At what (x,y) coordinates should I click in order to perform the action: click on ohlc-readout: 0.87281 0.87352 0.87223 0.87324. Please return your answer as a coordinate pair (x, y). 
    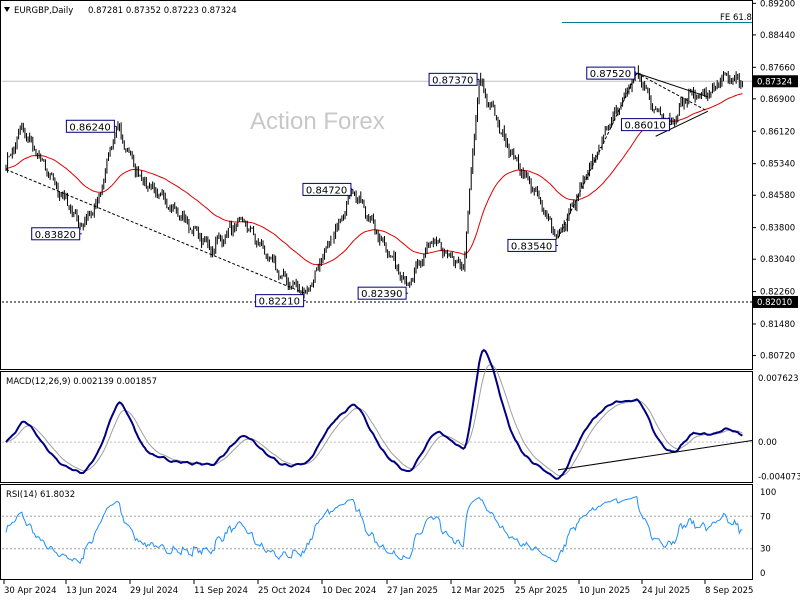
    Looking at the image, I should click on (162, 11).